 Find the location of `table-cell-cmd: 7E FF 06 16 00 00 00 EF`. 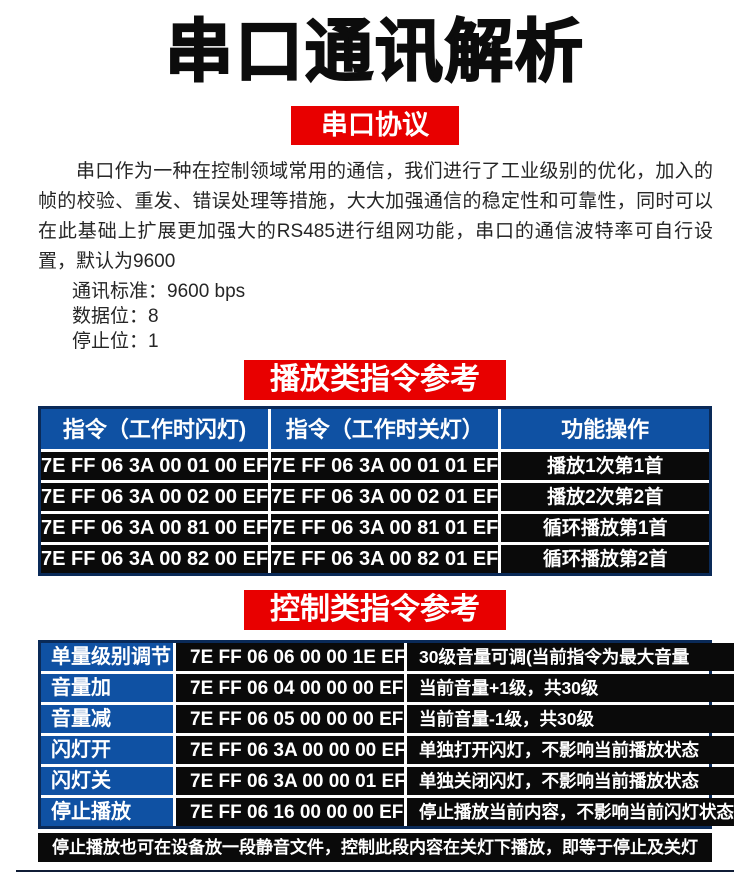

table-cell-cmd: 7E FF 06 16 00 00 00 EF is located at coordinates (290, 812).